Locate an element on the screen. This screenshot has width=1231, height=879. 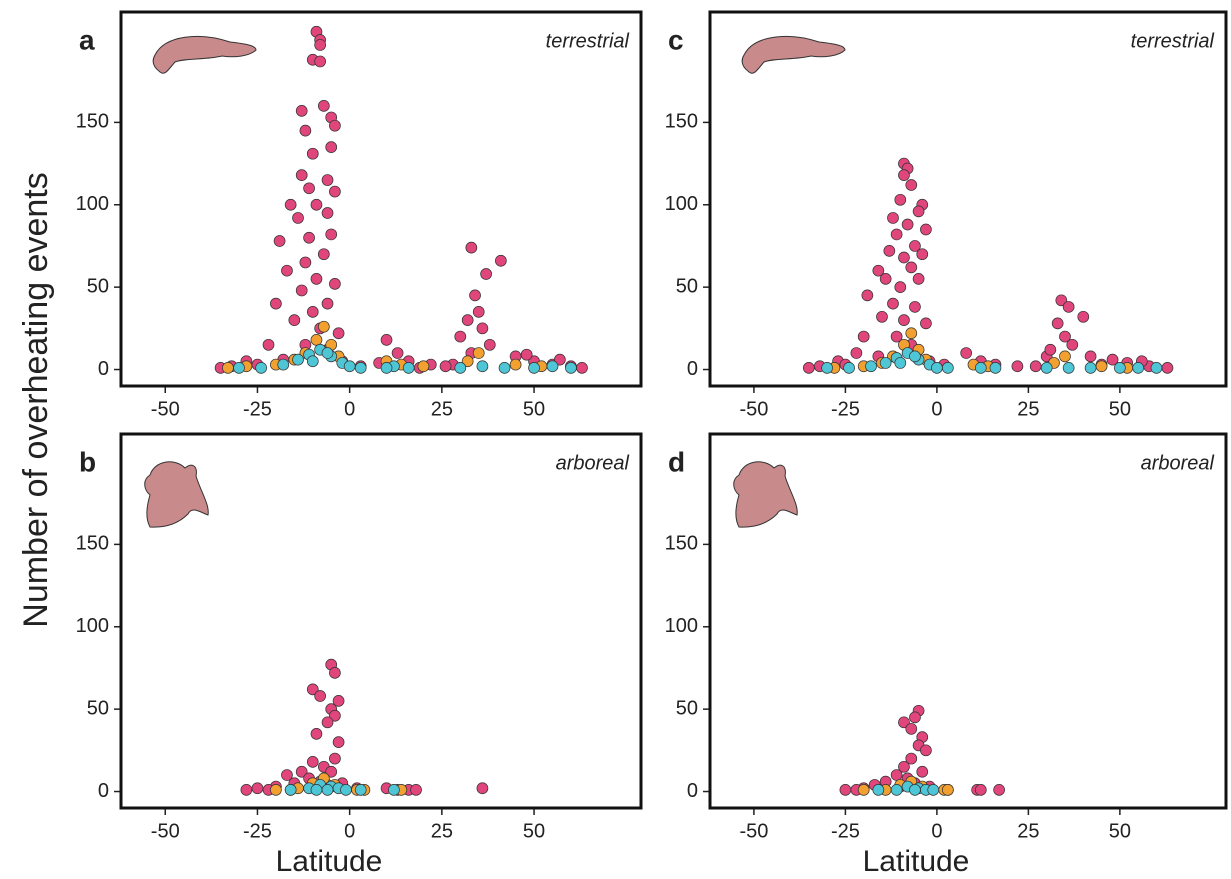
x-tick-label: 50 is located at coordinates (1120, 831).